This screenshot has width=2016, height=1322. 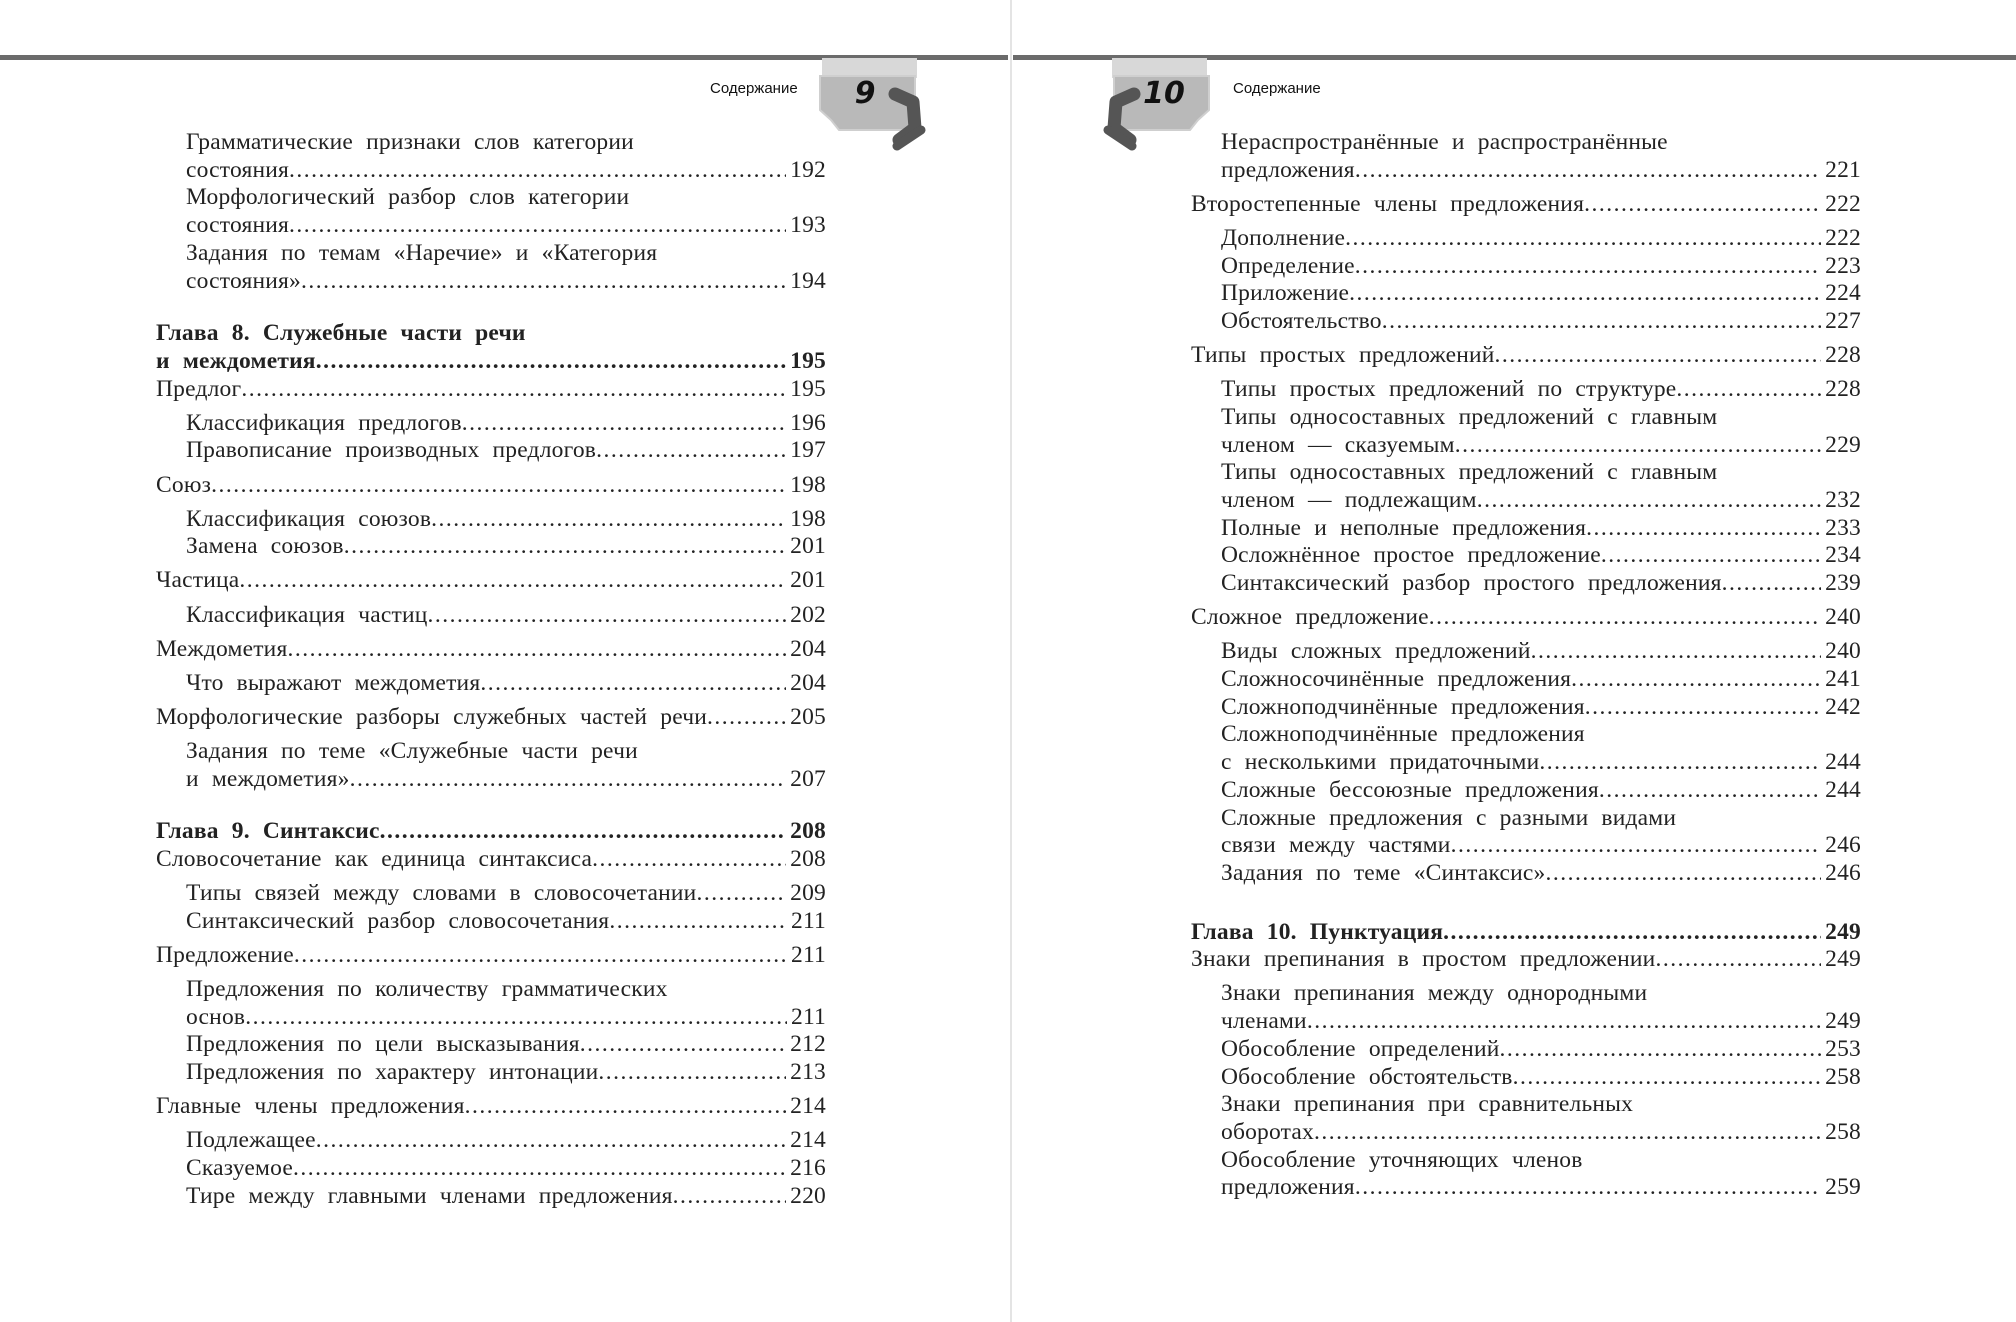 I want to click on entry-page-number: 244, so click(x=1843, y=762).